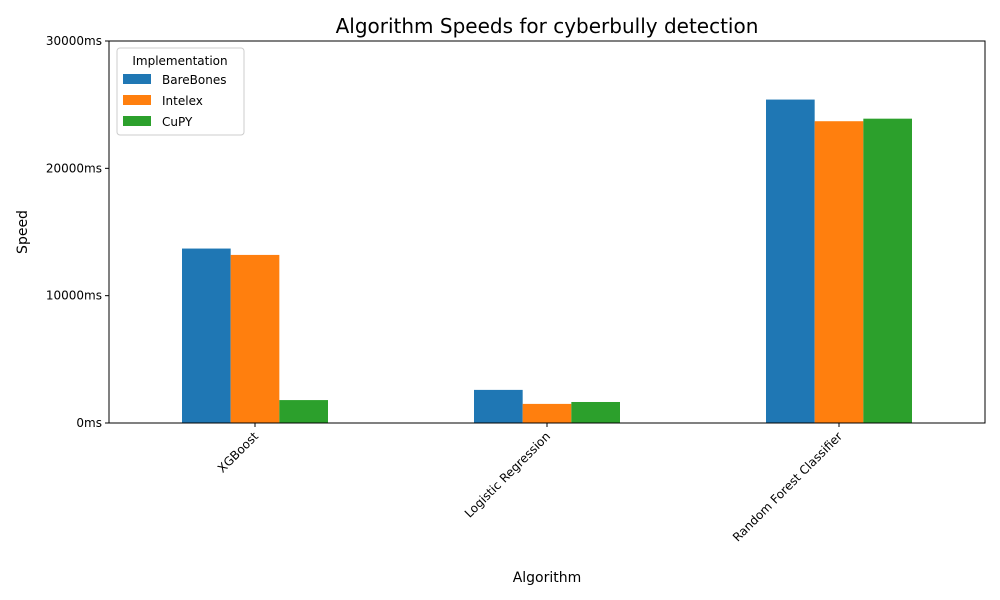 Image resolution: width=1000 pixels, height=600 pixels. What do you see at coordinates (89, 423) in the screenshot?
I see `y-tick-label: 0ms` at bounding box center [89, 423].